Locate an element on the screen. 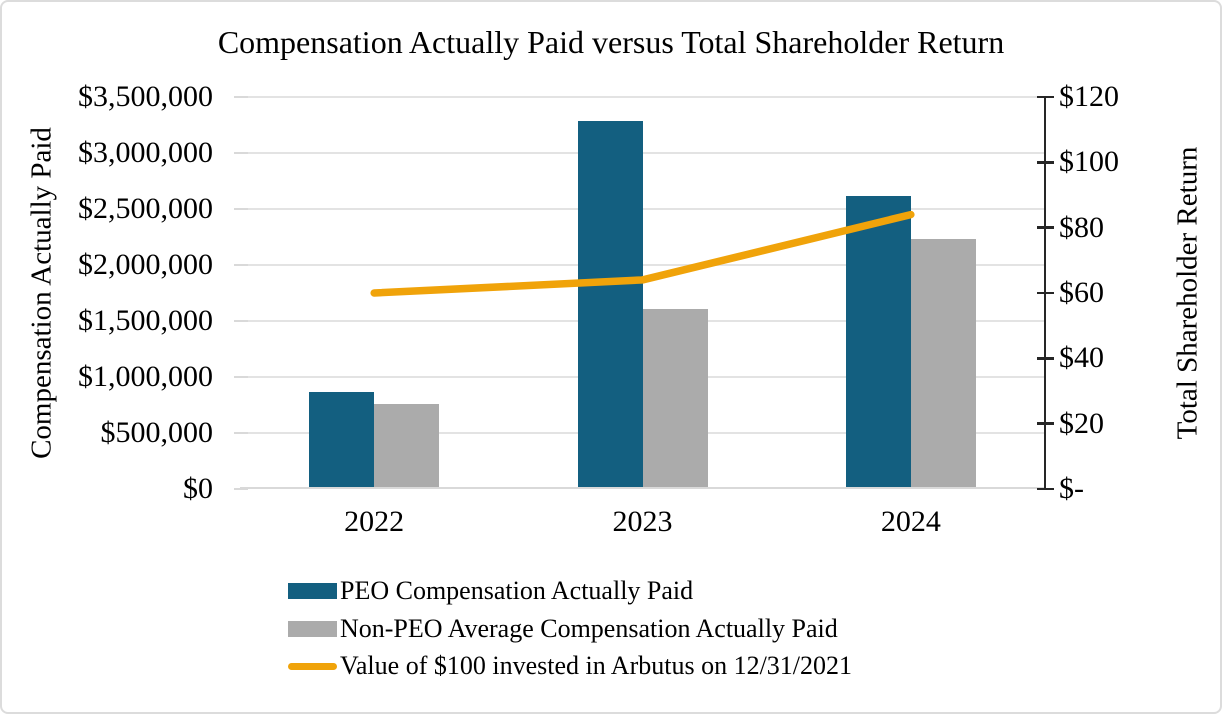 This screenshot has width=1222, height=714. left-axis-tick-label: $3,500,000 is located at coordinates (145, 96).